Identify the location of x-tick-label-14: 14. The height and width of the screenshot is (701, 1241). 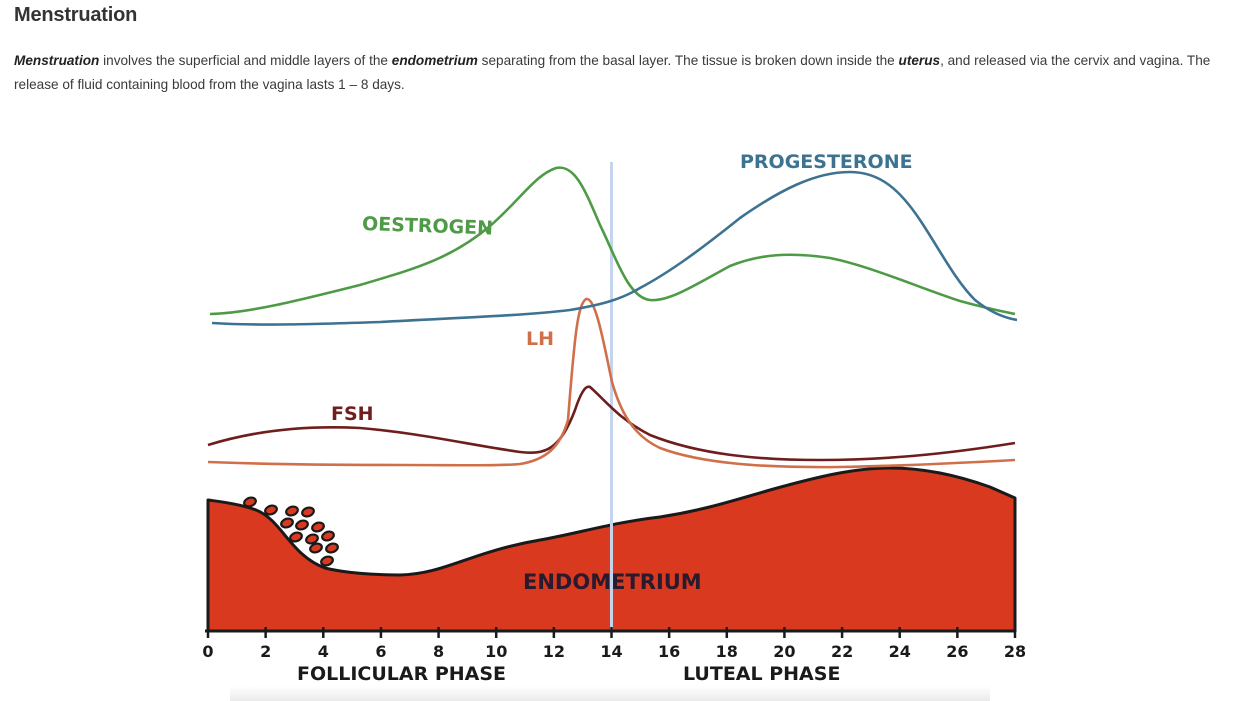
(611, 651).